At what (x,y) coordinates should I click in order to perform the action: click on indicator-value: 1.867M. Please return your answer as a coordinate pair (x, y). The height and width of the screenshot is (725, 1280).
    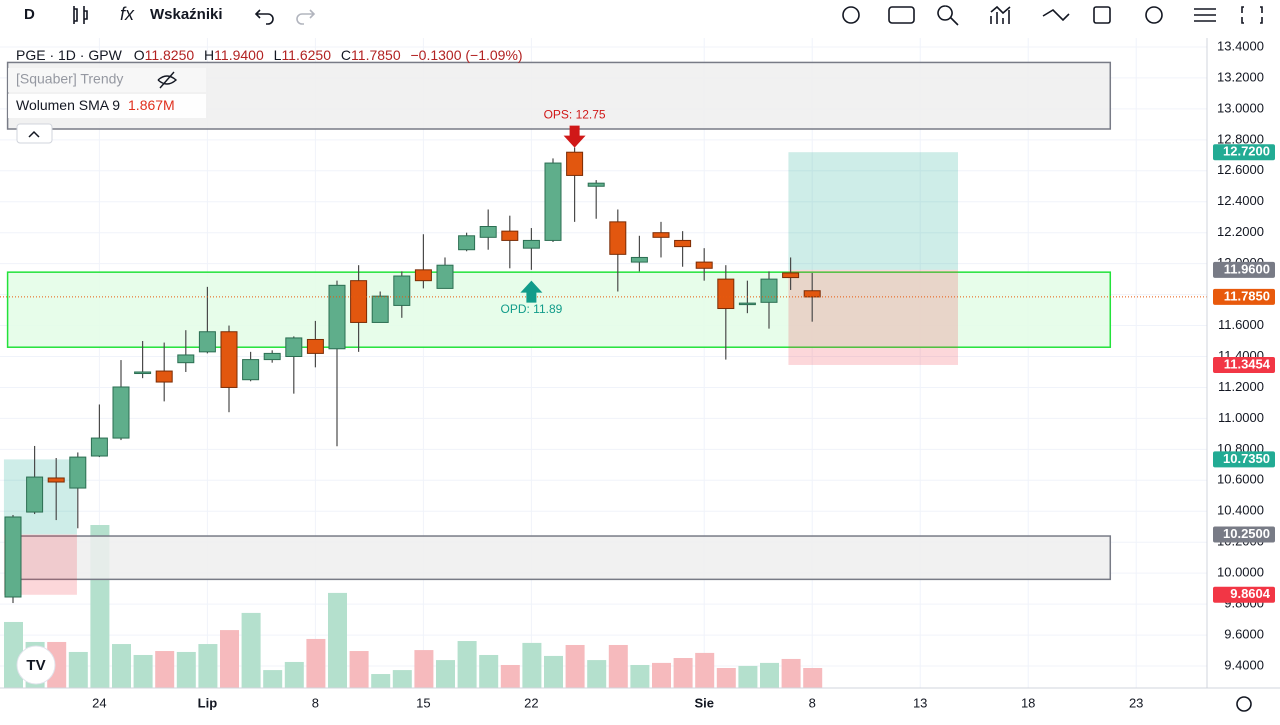
    Looking at the image, I should click on (151, 105).